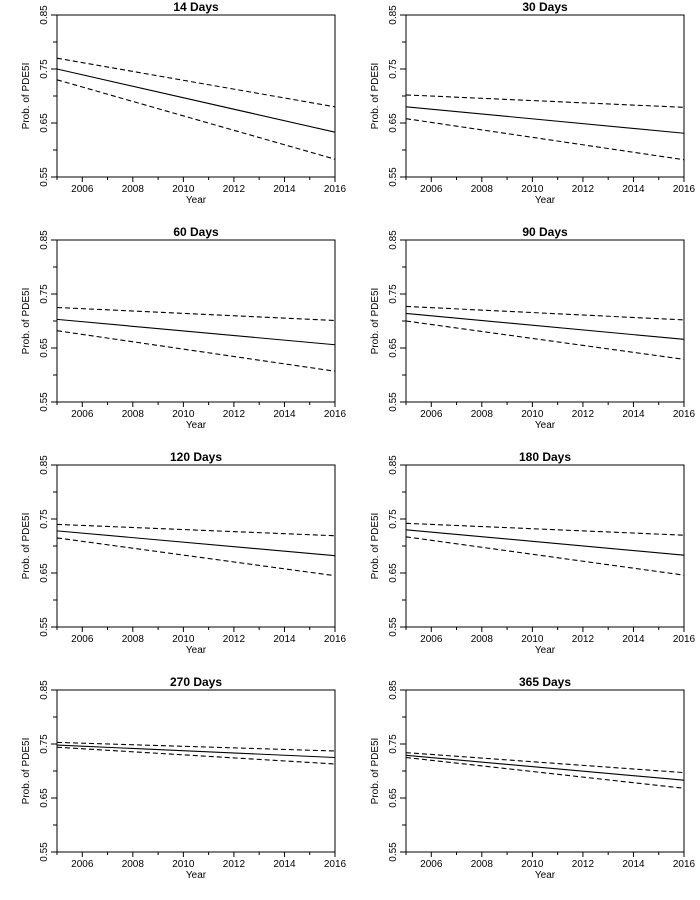  Describe the element at coordinates (545, 457) in the screenshot. I see `chart-title: 180 Days` at that location.